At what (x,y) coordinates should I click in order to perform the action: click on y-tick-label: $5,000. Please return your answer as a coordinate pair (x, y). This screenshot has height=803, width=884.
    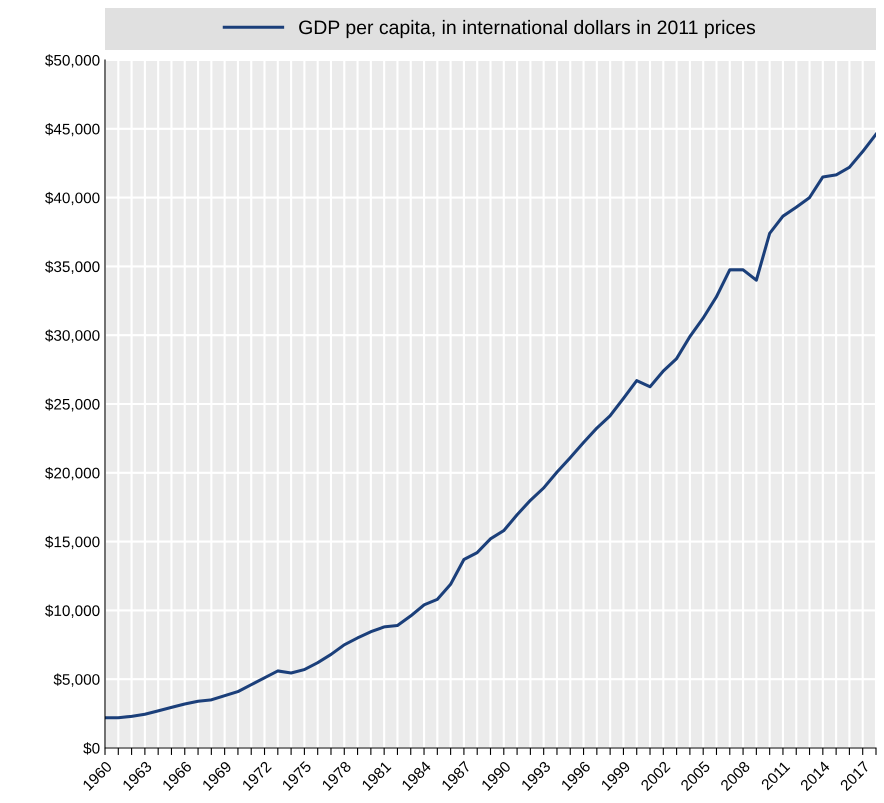
    Looking at the image, I should click on (77, 680).